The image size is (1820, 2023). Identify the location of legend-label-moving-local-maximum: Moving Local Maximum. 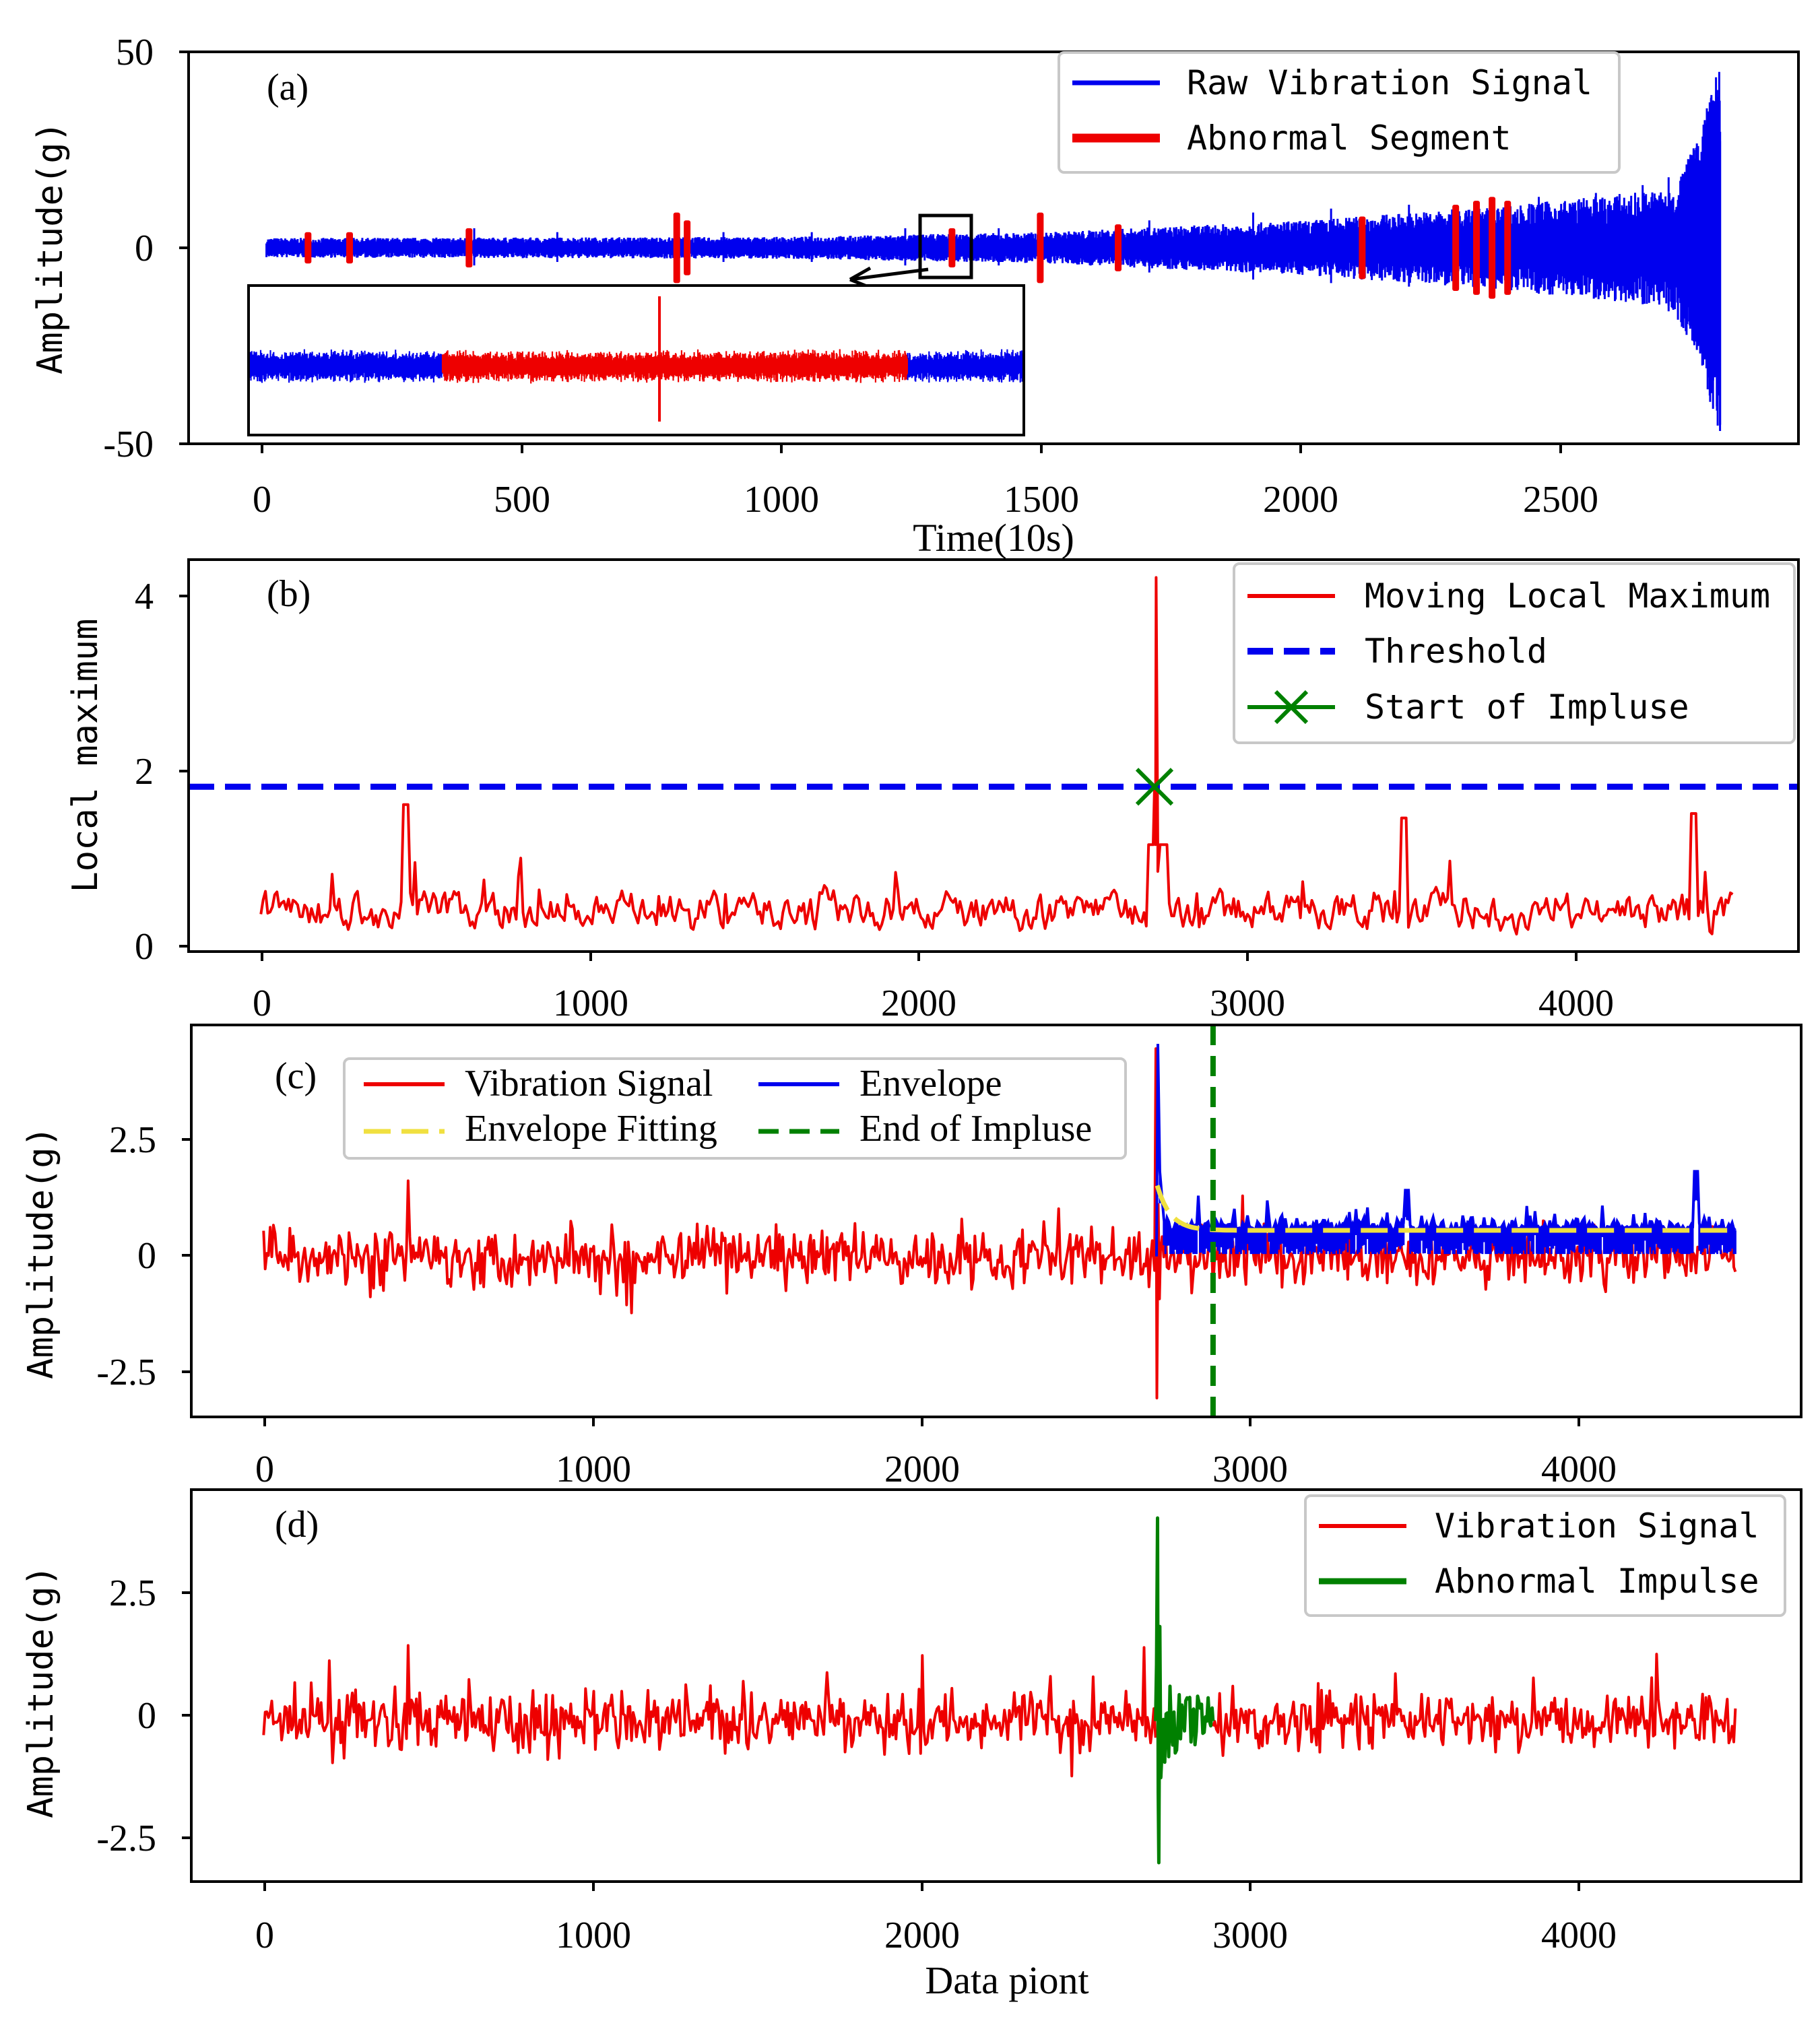
(1567, 596).